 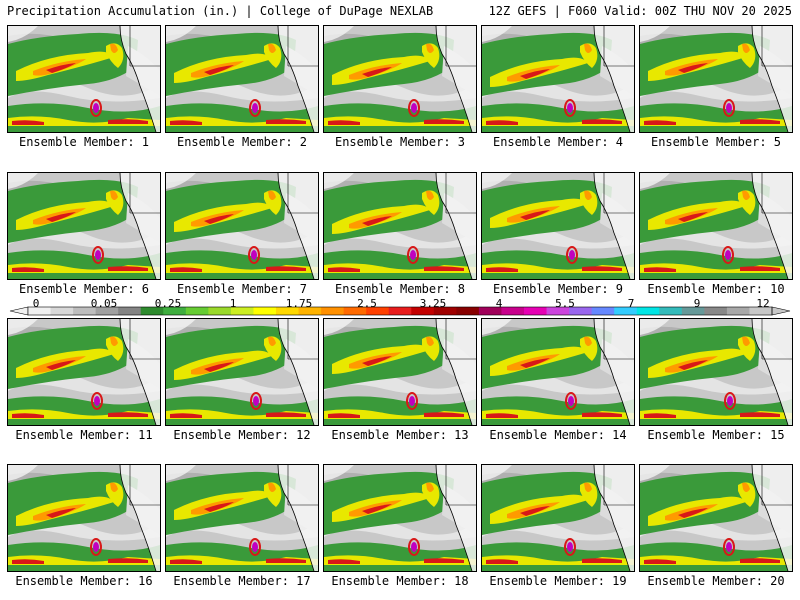 What do you see at coordinates (781, 311) in the screenshot?
I see `colorbar-arrow-right` at bounding box center [781, 311].